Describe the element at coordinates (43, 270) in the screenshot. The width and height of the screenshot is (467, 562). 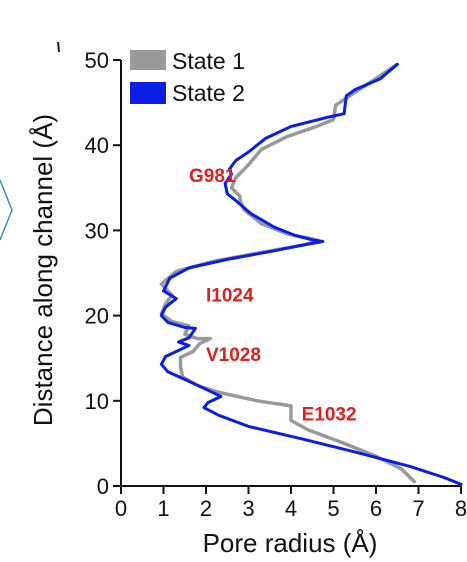
I see `y-axis-title: Distance along channel (Å)` at that location.